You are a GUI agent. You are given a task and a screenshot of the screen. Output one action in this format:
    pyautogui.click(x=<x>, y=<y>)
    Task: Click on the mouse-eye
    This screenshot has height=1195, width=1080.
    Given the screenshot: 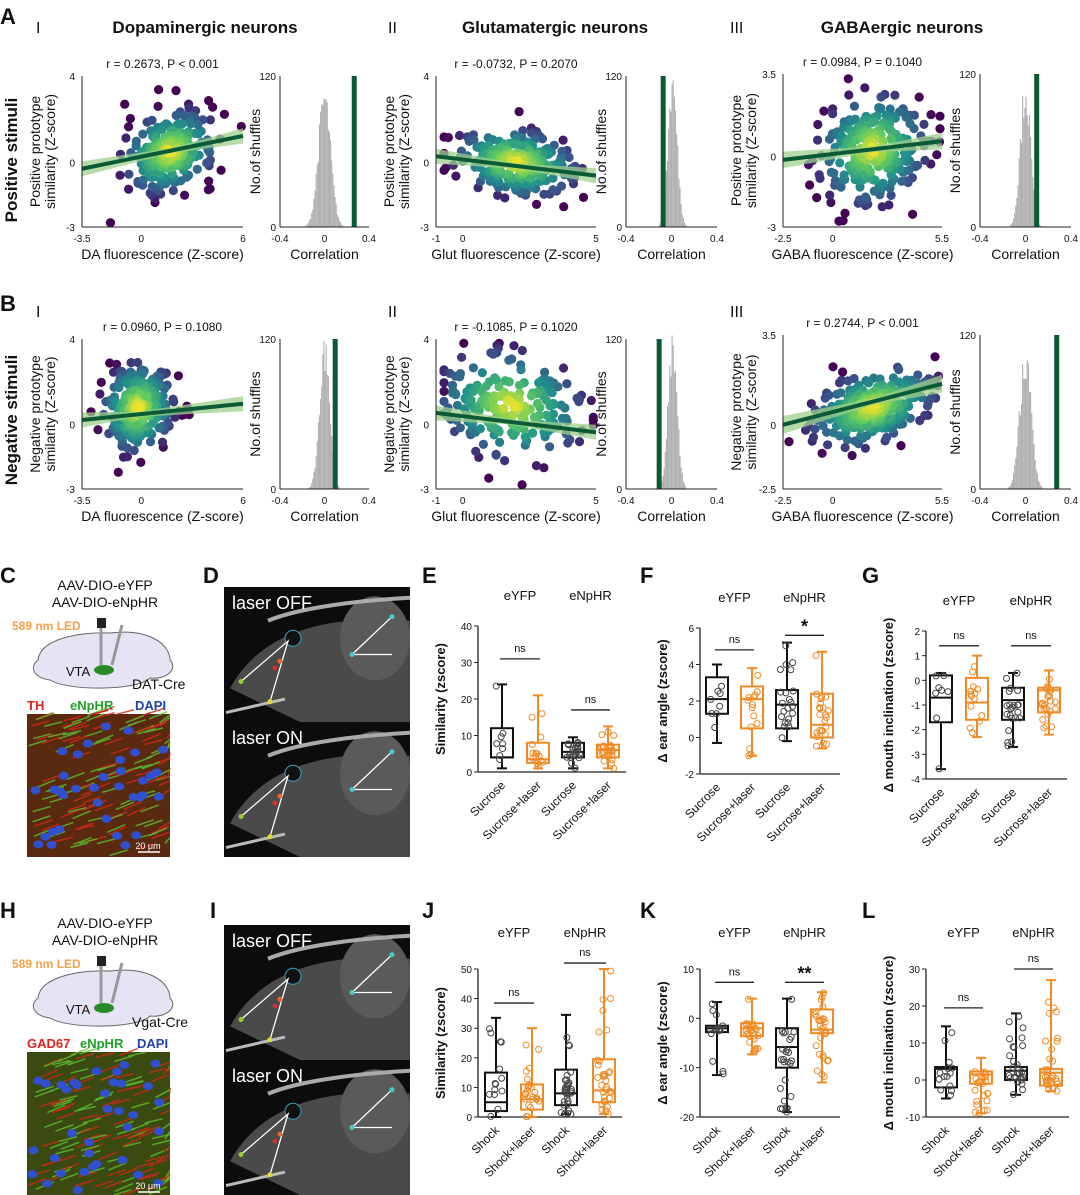 What is the action you would take?
    pyautogui.click(x=293, y=976)
    